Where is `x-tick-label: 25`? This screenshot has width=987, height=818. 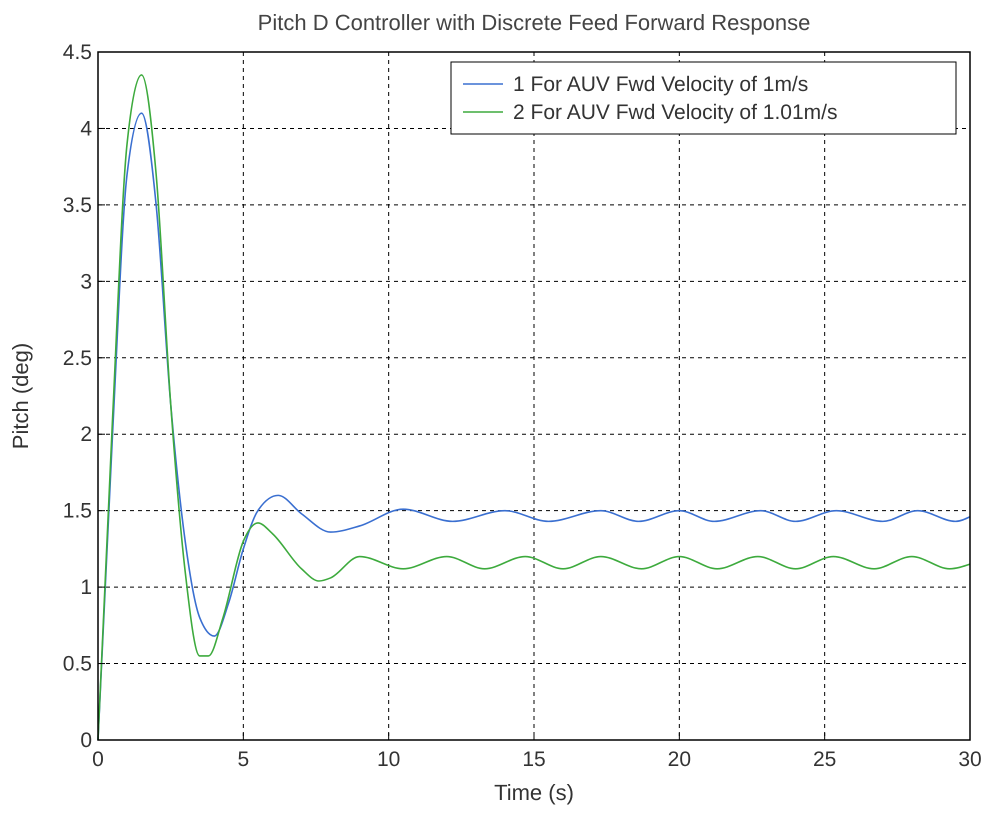 x-tick-label: 25 is located at coordinates (824, 759).